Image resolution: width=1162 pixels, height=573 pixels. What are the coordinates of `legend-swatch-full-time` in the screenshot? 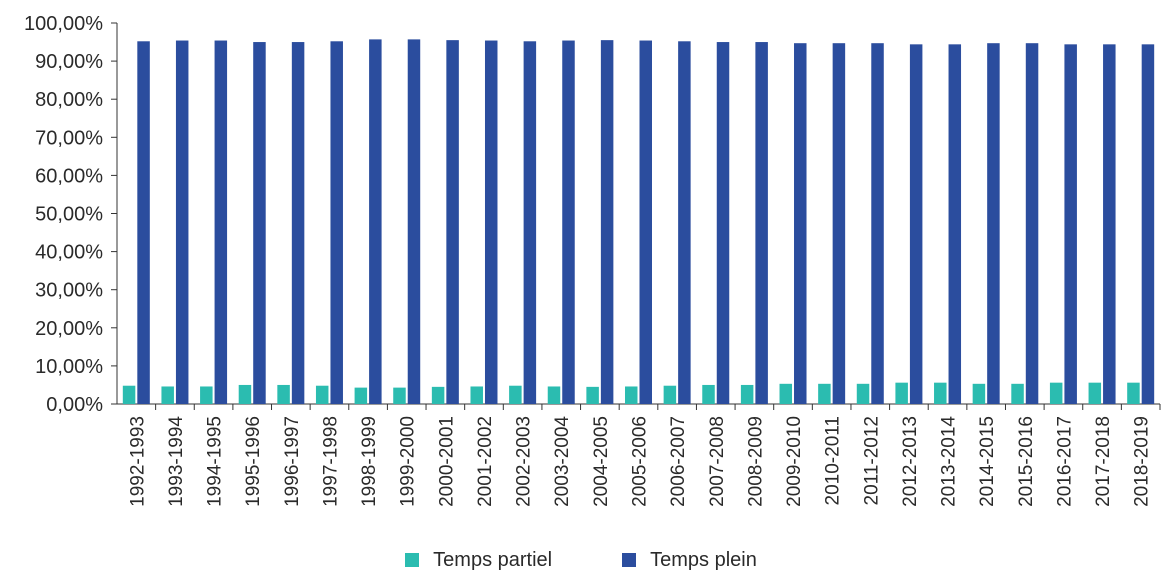 It's located at (629, 560).